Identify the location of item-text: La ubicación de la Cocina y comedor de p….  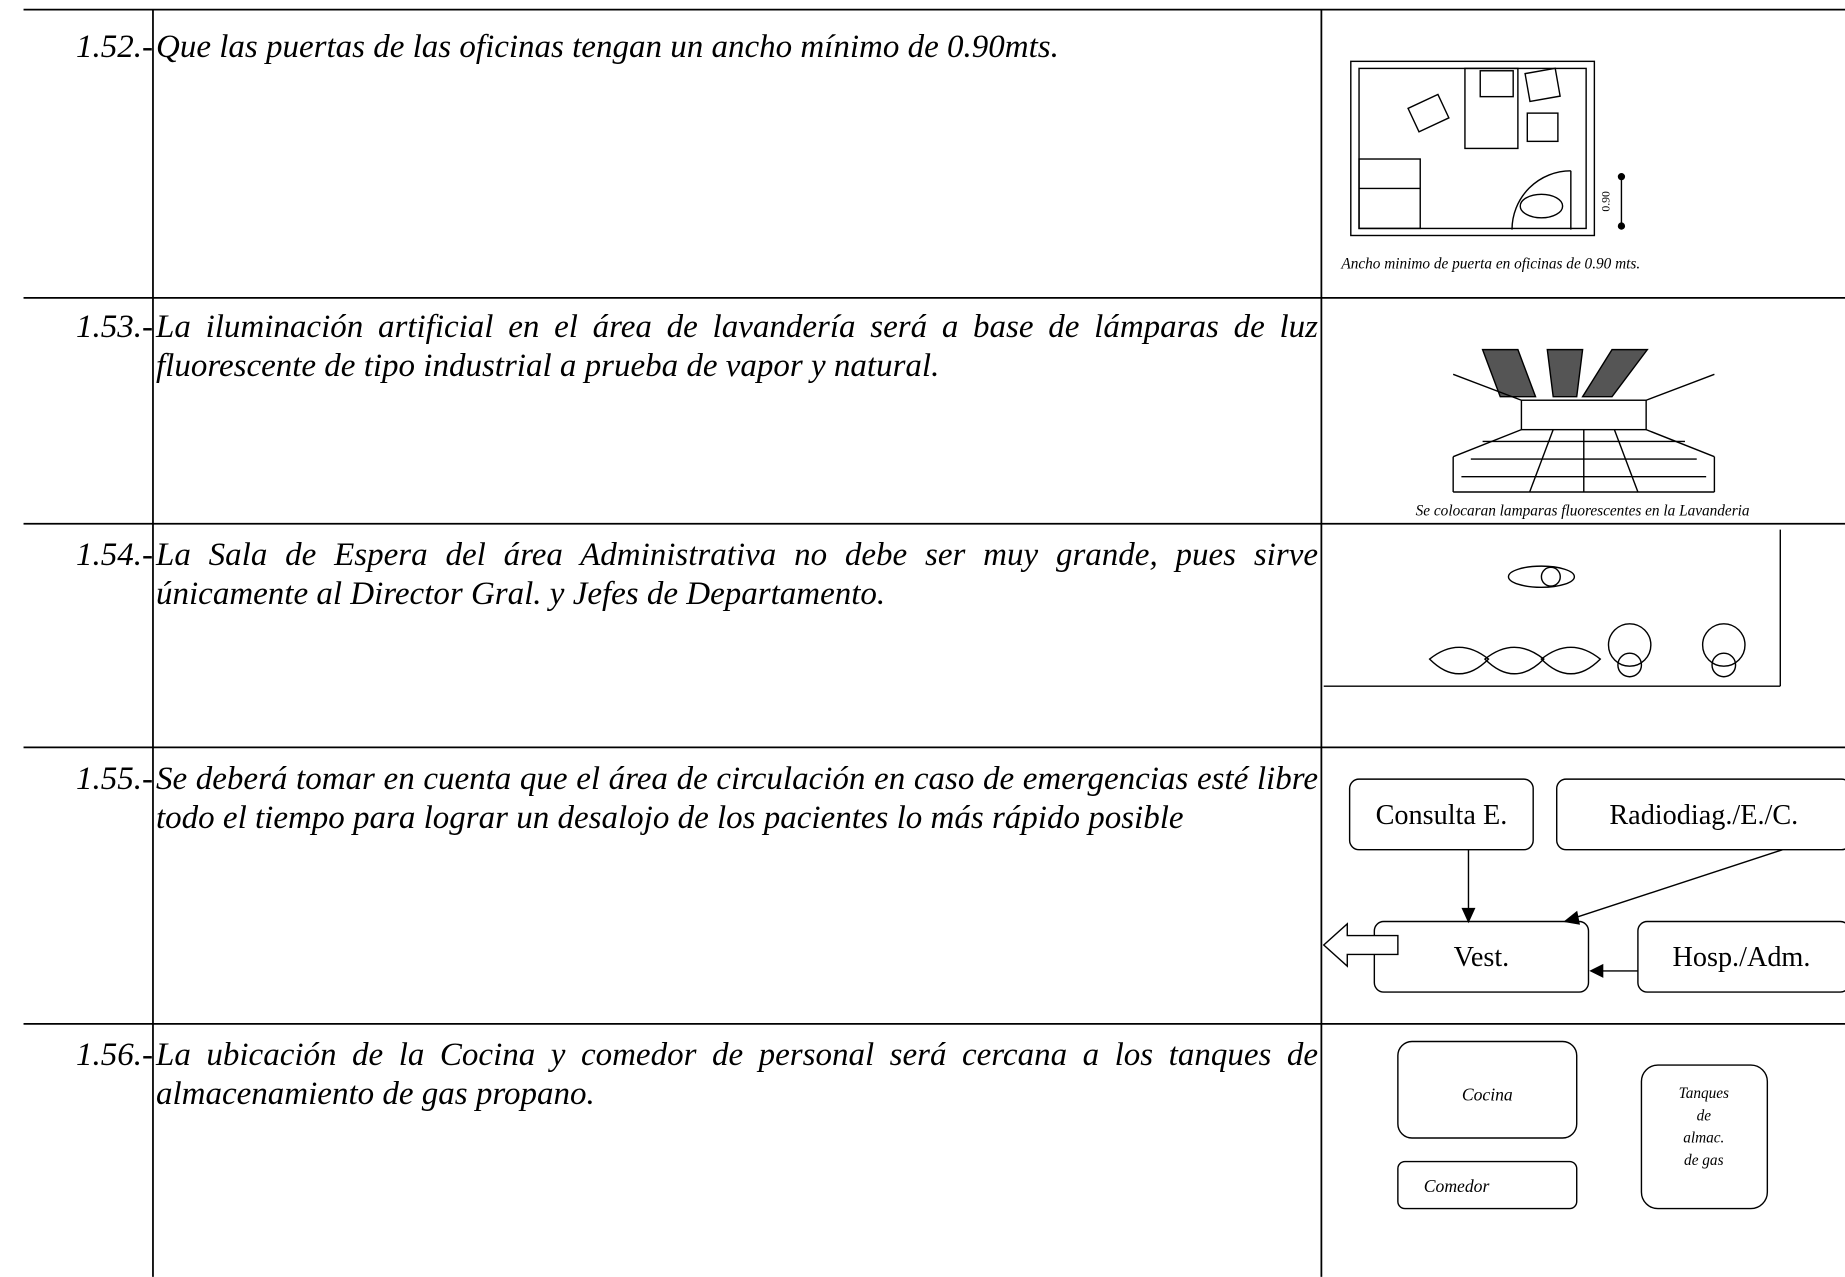
(737, 1074).